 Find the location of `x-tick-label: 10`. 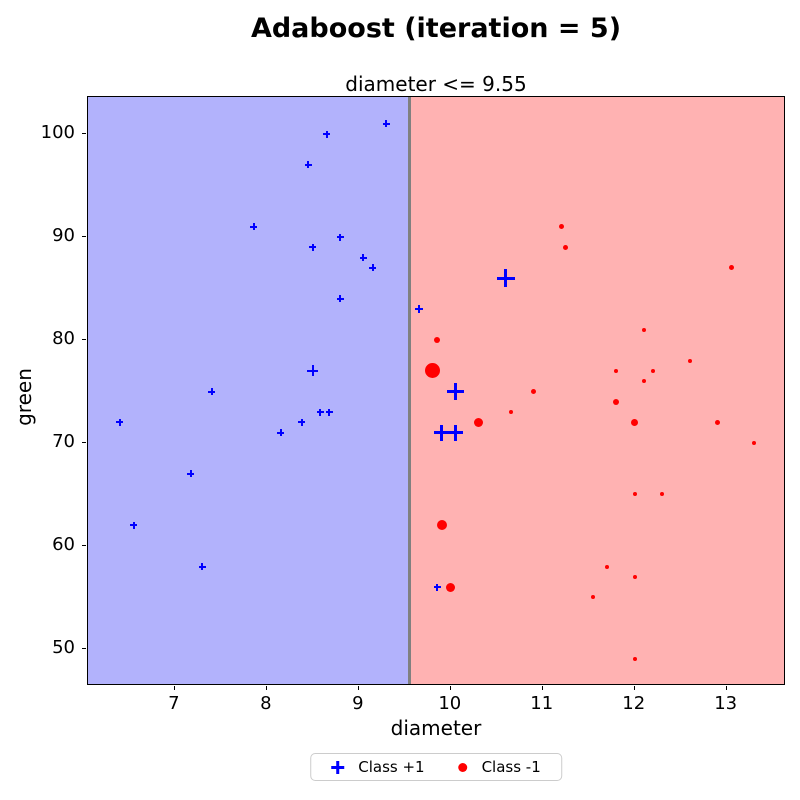

x-tick-label: 10 is located at coordinates (450, 703).